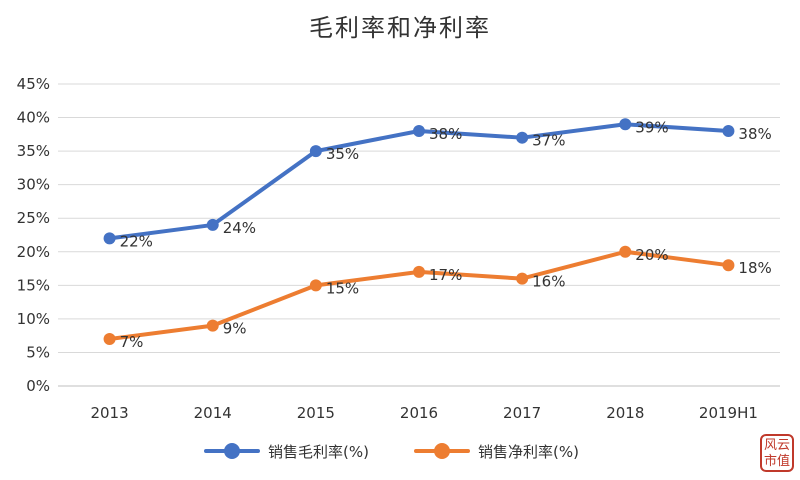 This screenshot has height=480, width=800. What do you see at coordinates (38, 352) in the screenshot?
I see `y-tick-label: 5%` at bounding box center [38, 352].